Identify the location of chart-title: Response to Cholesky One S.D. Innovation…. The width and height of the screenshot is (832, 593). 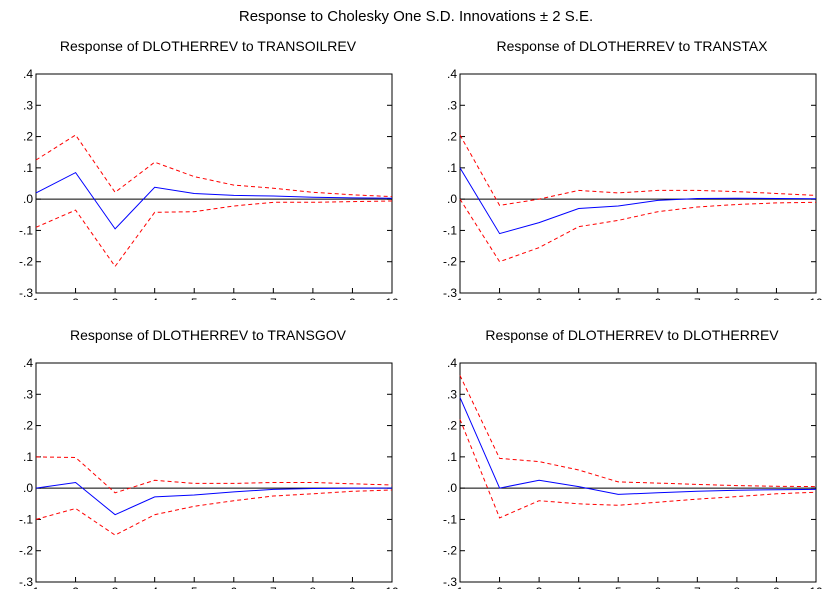
(416, 16).